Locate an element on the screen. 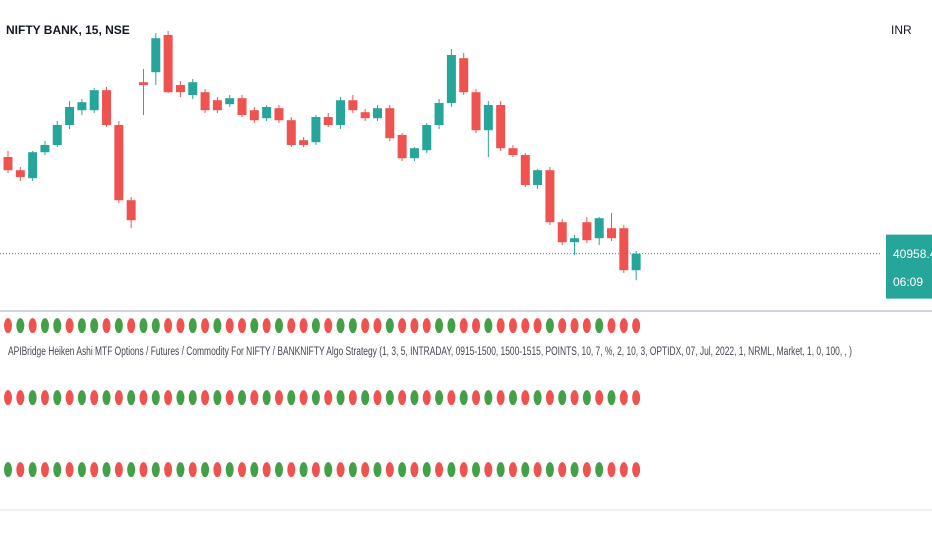 Image resolution: width=932 pixels, height=550 pixels. last-price-label: 40958.45 is located at coordinates (912, 254).